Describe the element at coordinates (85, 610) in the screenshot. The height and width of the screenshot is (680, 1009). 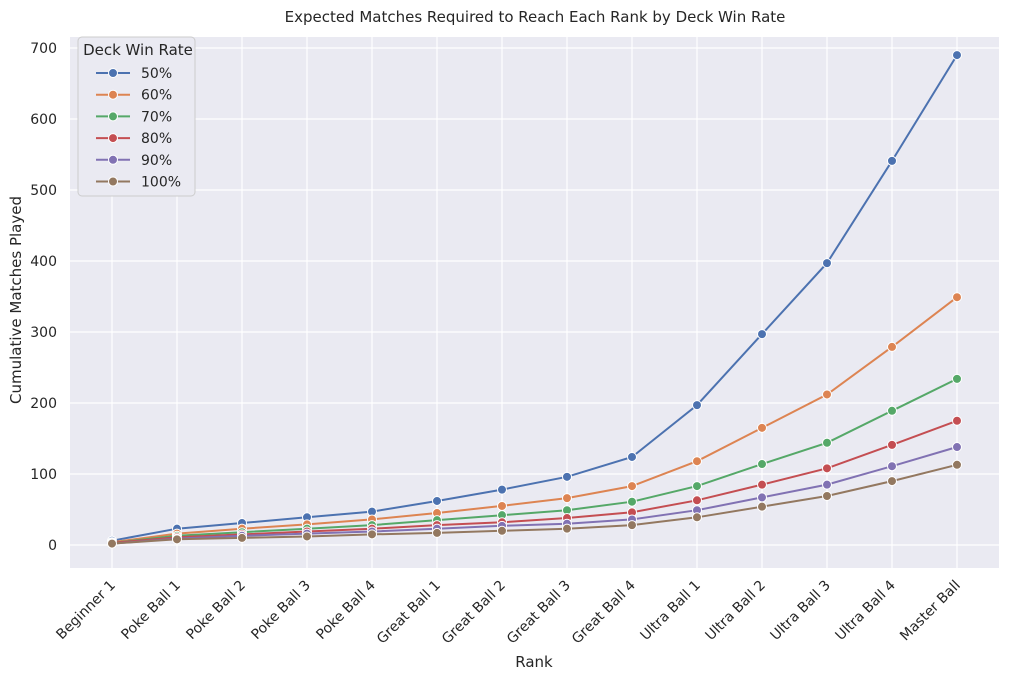
I see `x-tick-label: Beginner 1` at that location.